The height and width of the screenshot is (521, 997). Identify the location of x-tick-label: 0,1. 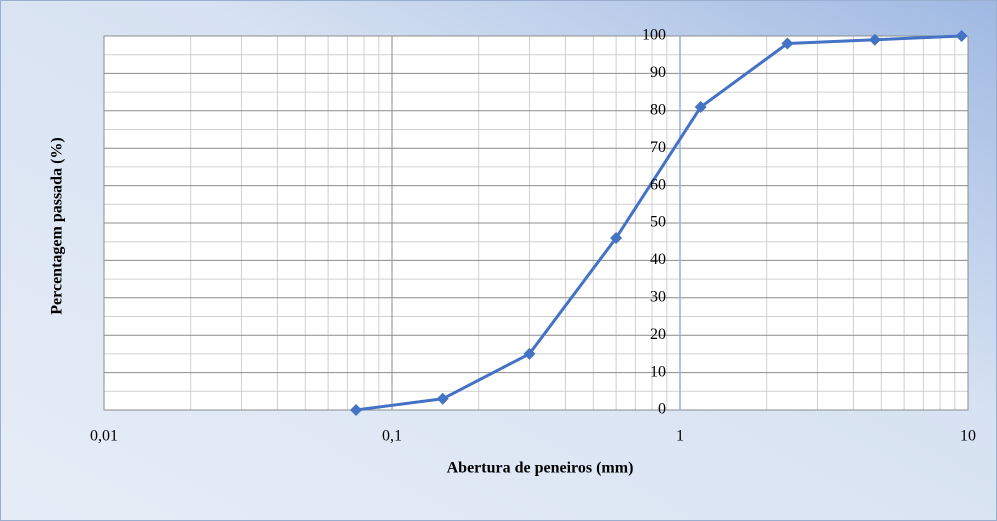
(392, 436).